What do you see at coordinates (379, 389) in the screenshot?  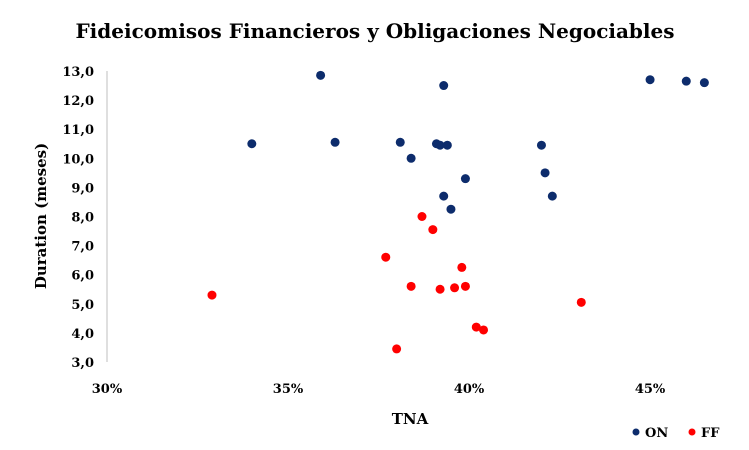 I see `x-tick-labels: 30% 35% 40% 45%` at bounding box center [379, 389].